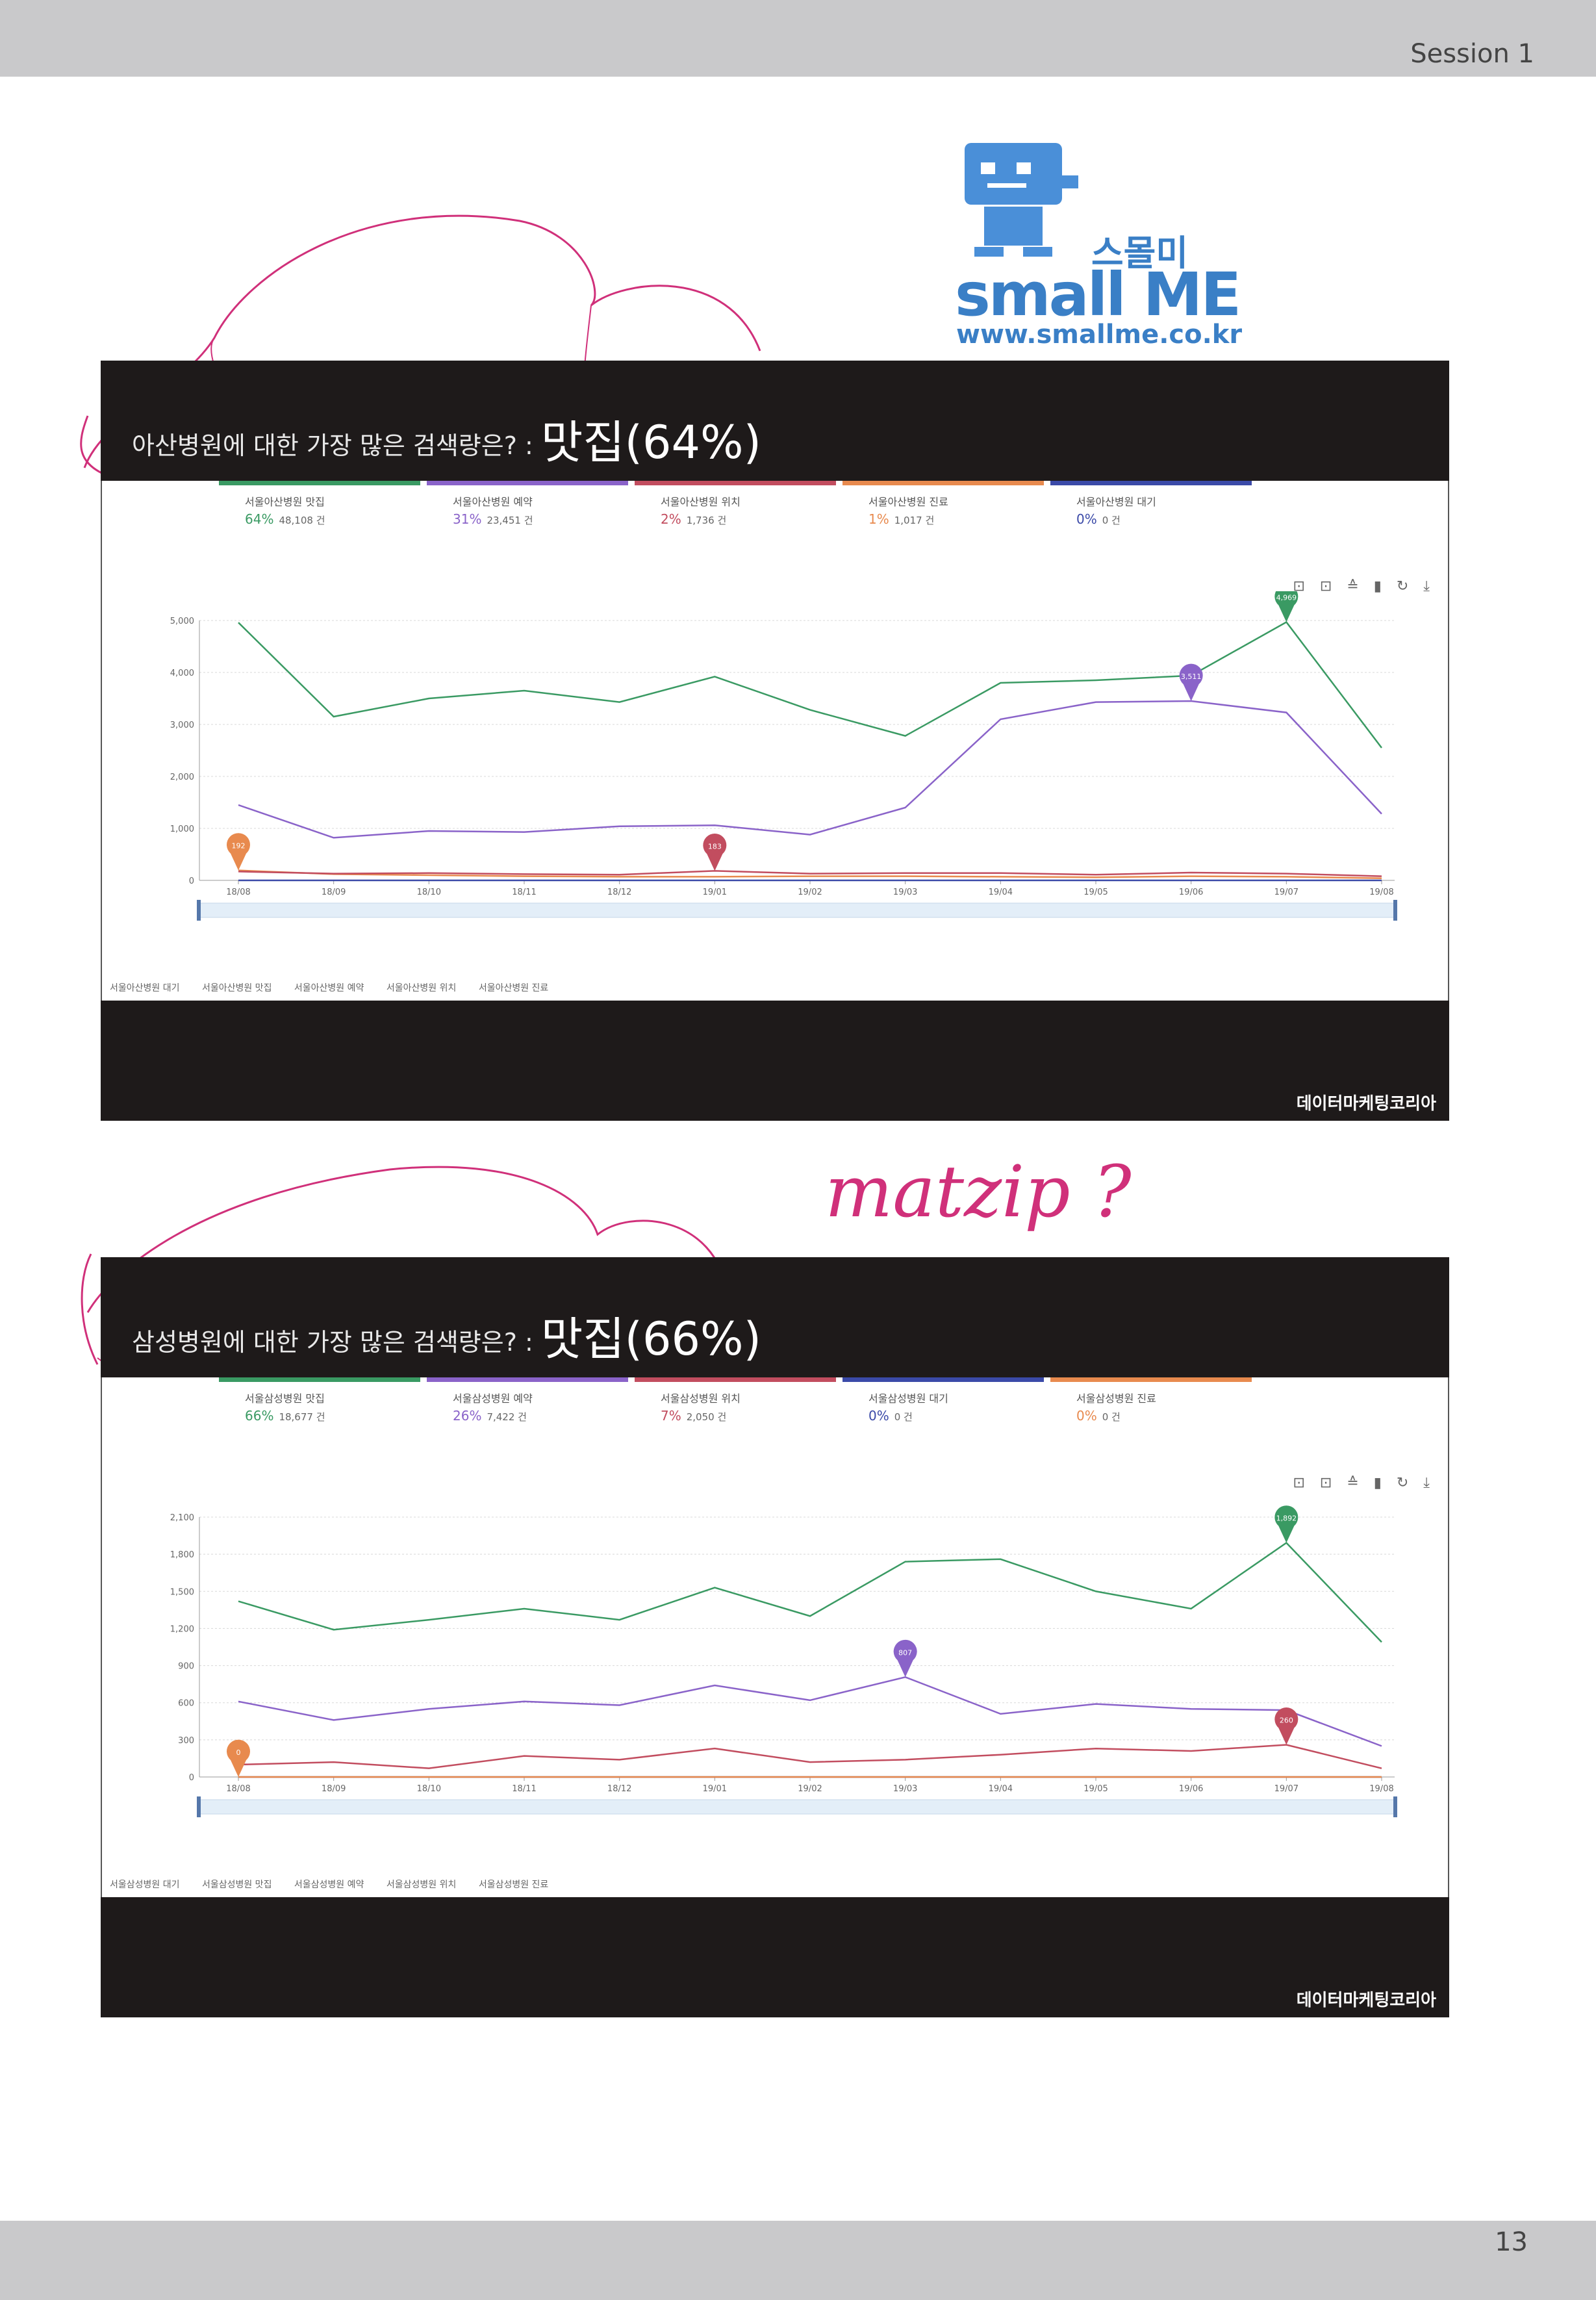 The image size is (1596, 2300). I want to click on marker-pin: 807, so click(905, 1659).